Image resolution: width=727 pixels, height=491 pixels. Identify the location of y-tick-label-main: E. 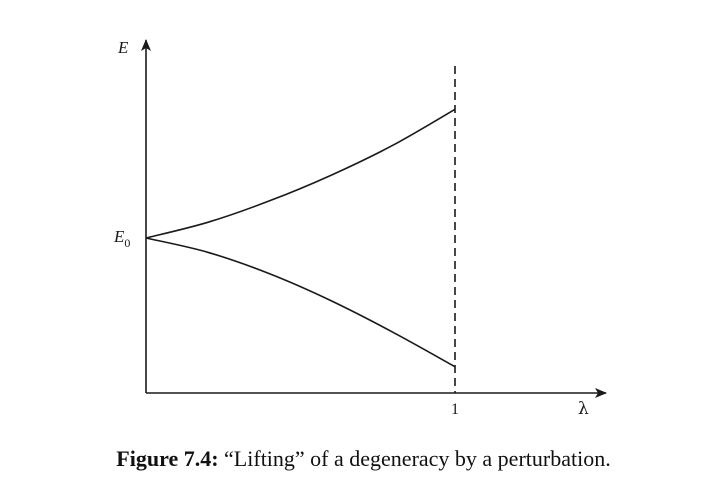
(119, 236).